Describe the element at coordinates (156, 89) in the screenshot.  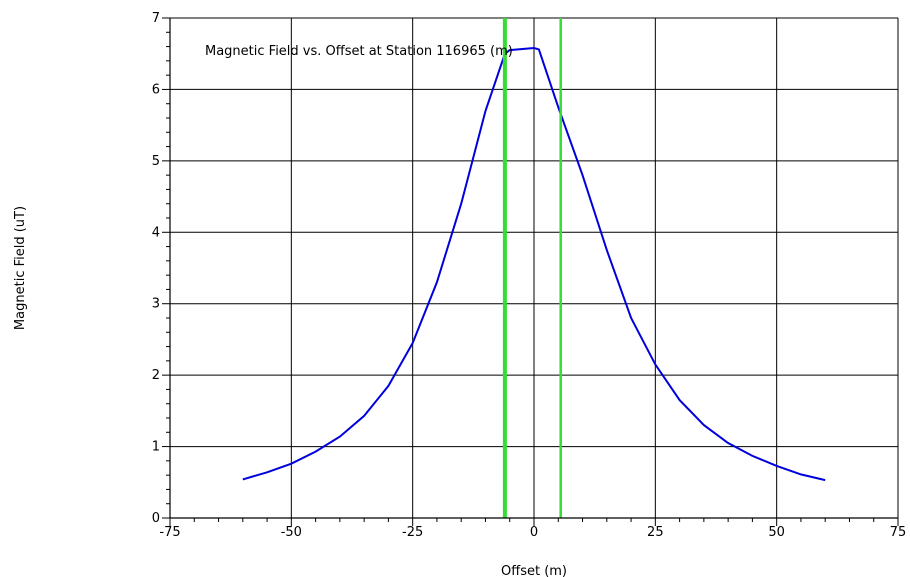
I see `y-tick-label: 6` at that location.